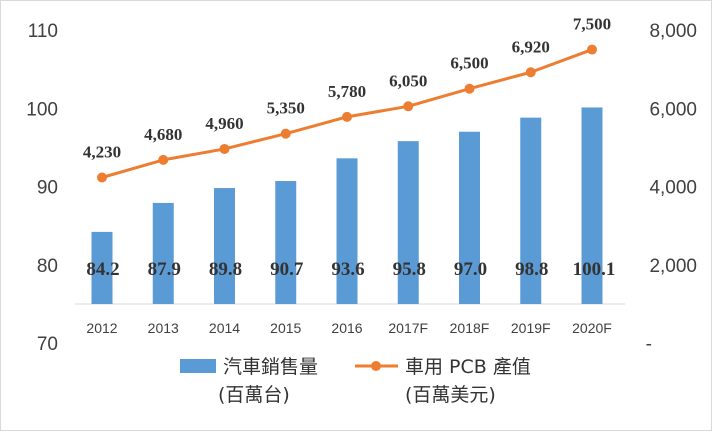  I want to click on left-y-axis: 70 80 90 100 110, so click(42, 188).